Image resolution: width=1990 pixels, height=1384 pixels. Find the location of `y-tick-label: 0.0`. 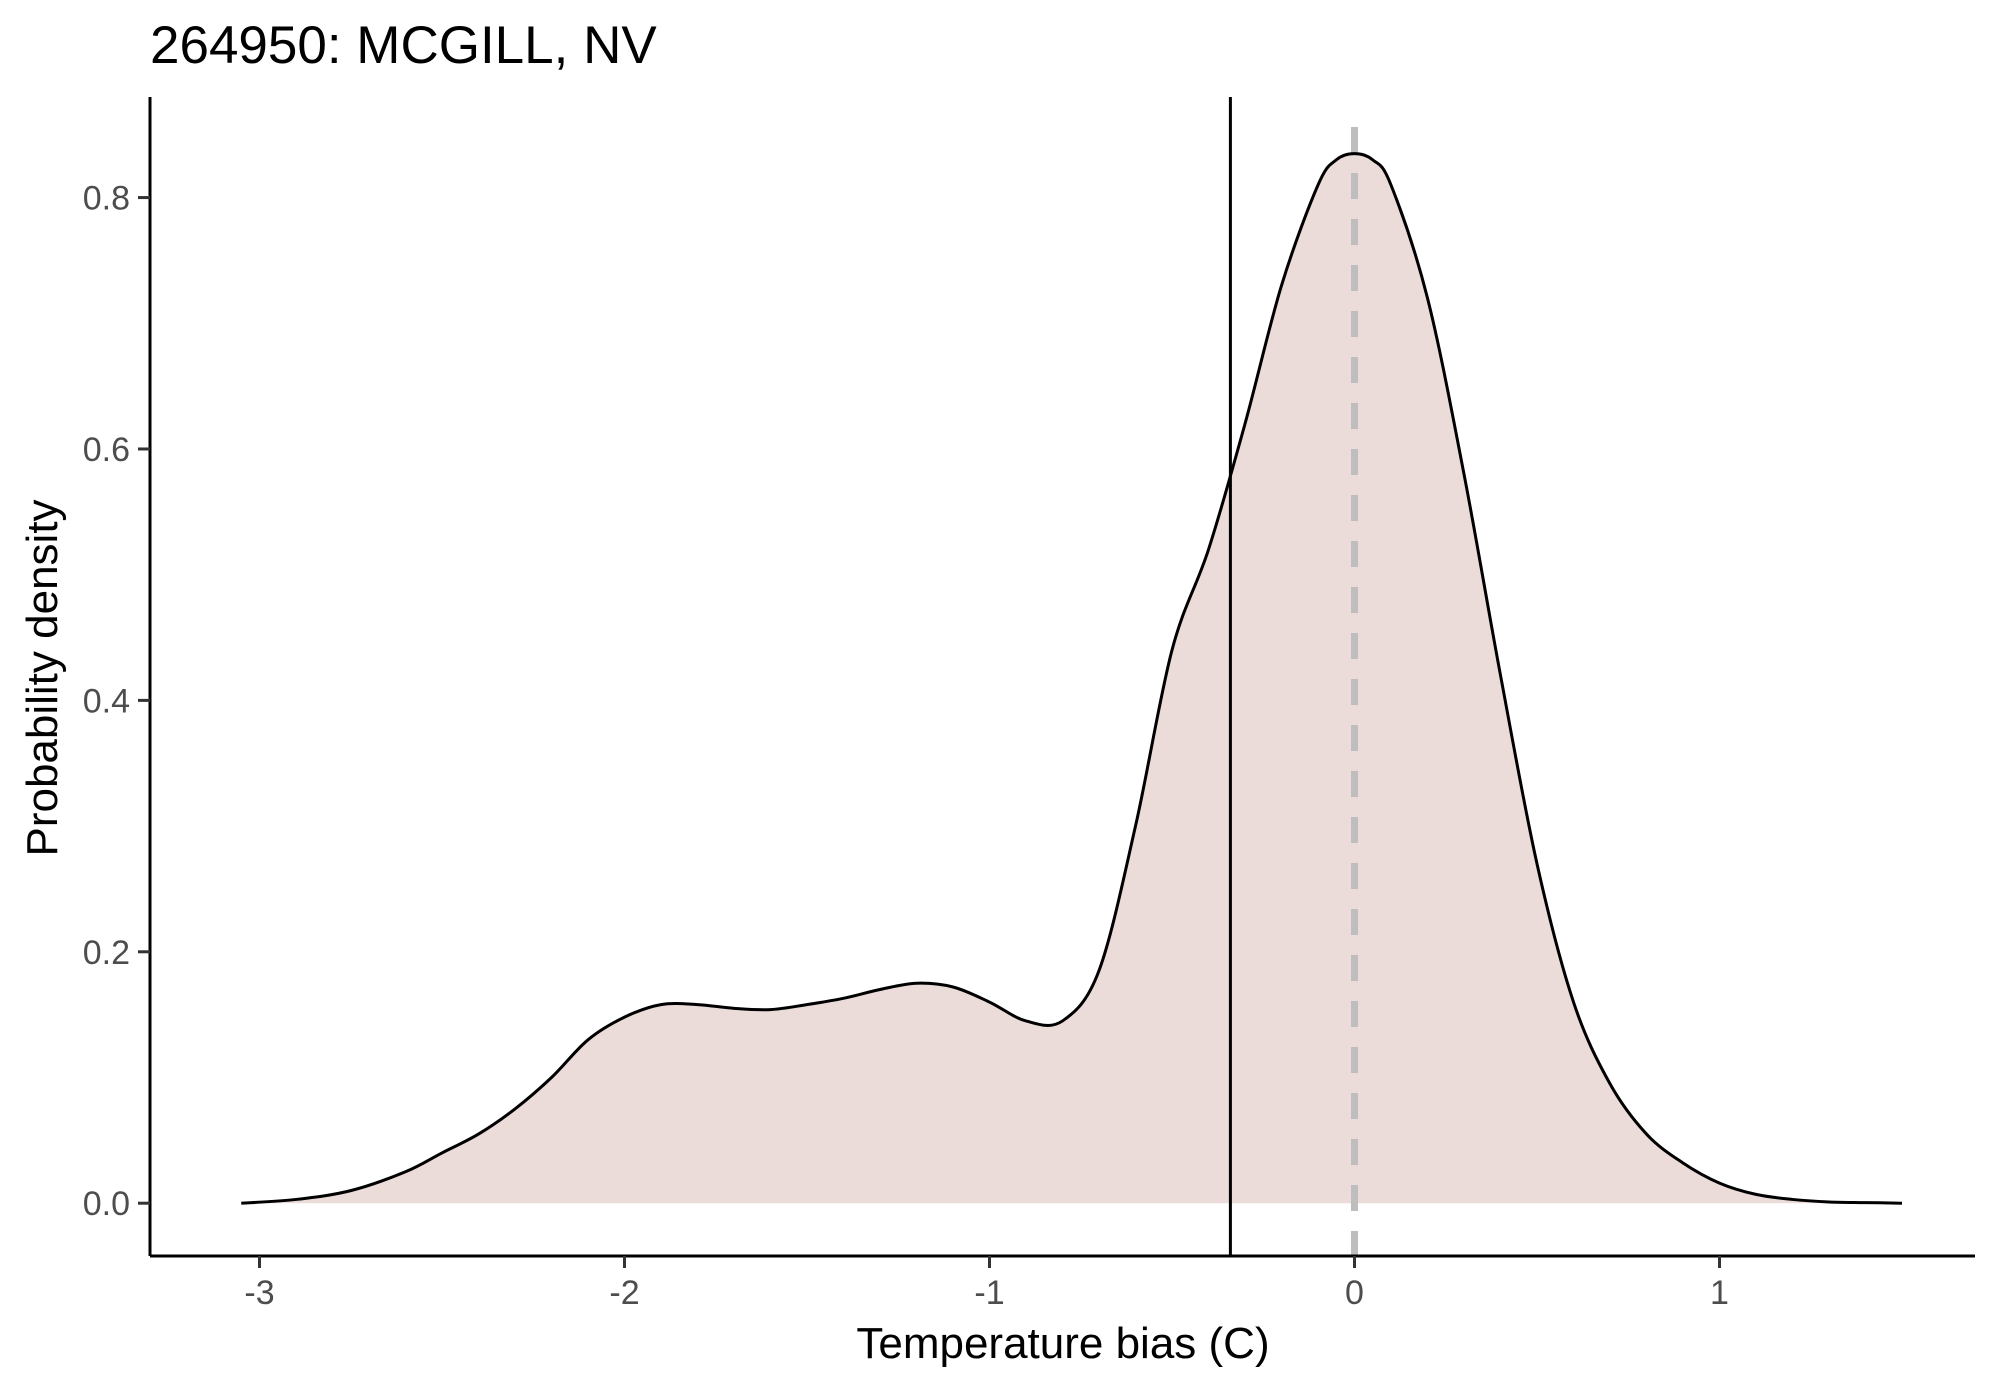

y-tick-label: 0.0 is located at coordinates (106, 1204).